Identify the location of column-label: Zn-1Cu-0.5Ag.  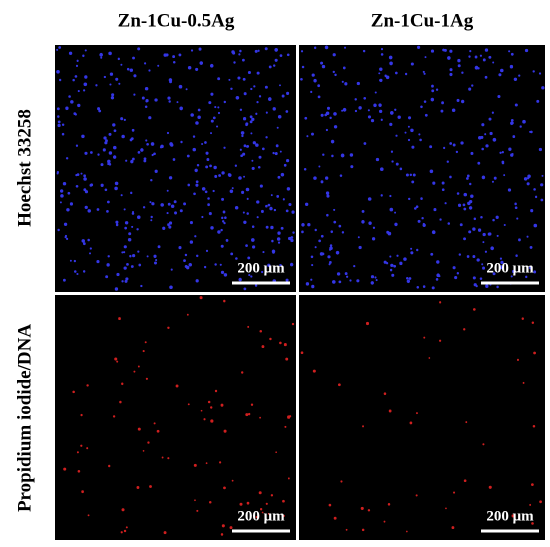
(176, 20).